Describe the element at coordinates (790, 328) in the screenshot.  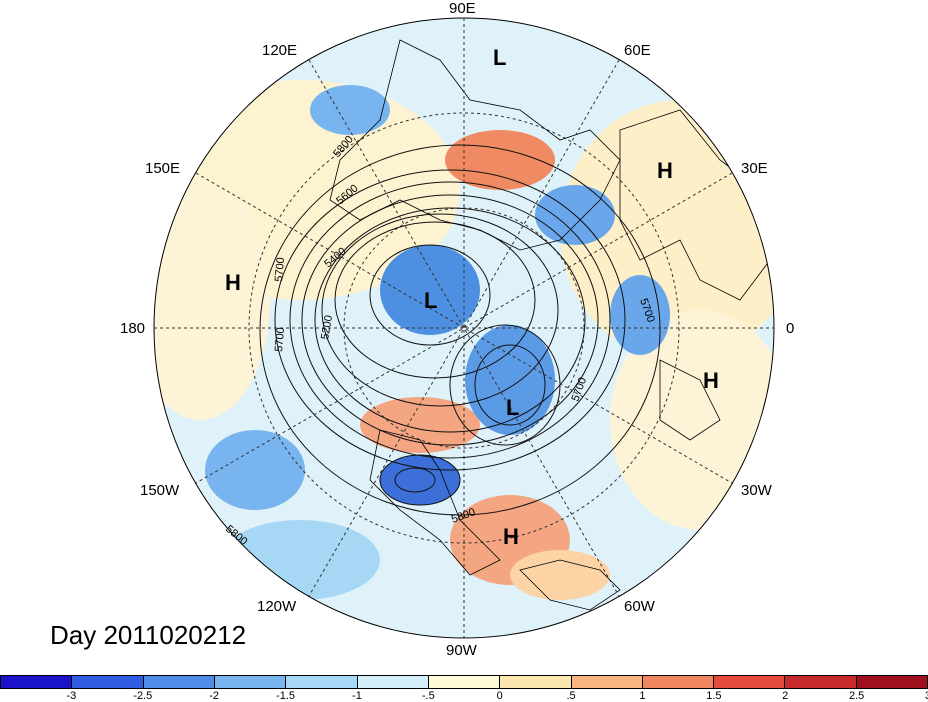
I see `lon-label-0: 0` at that location.